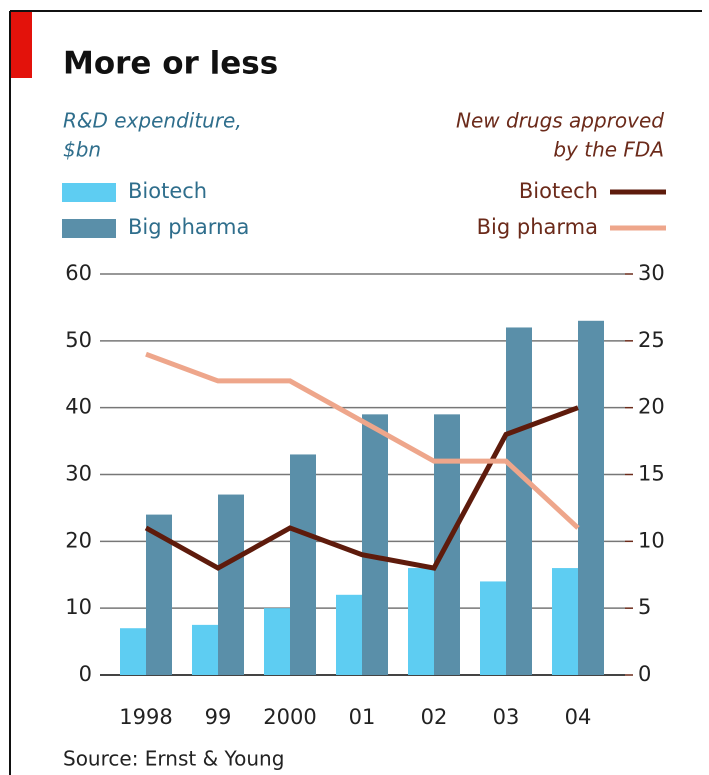  What do you see at coordinates (78, 607) in the screenshot?
I see `y-tick-label: 10` at bounding box center [78, 607].